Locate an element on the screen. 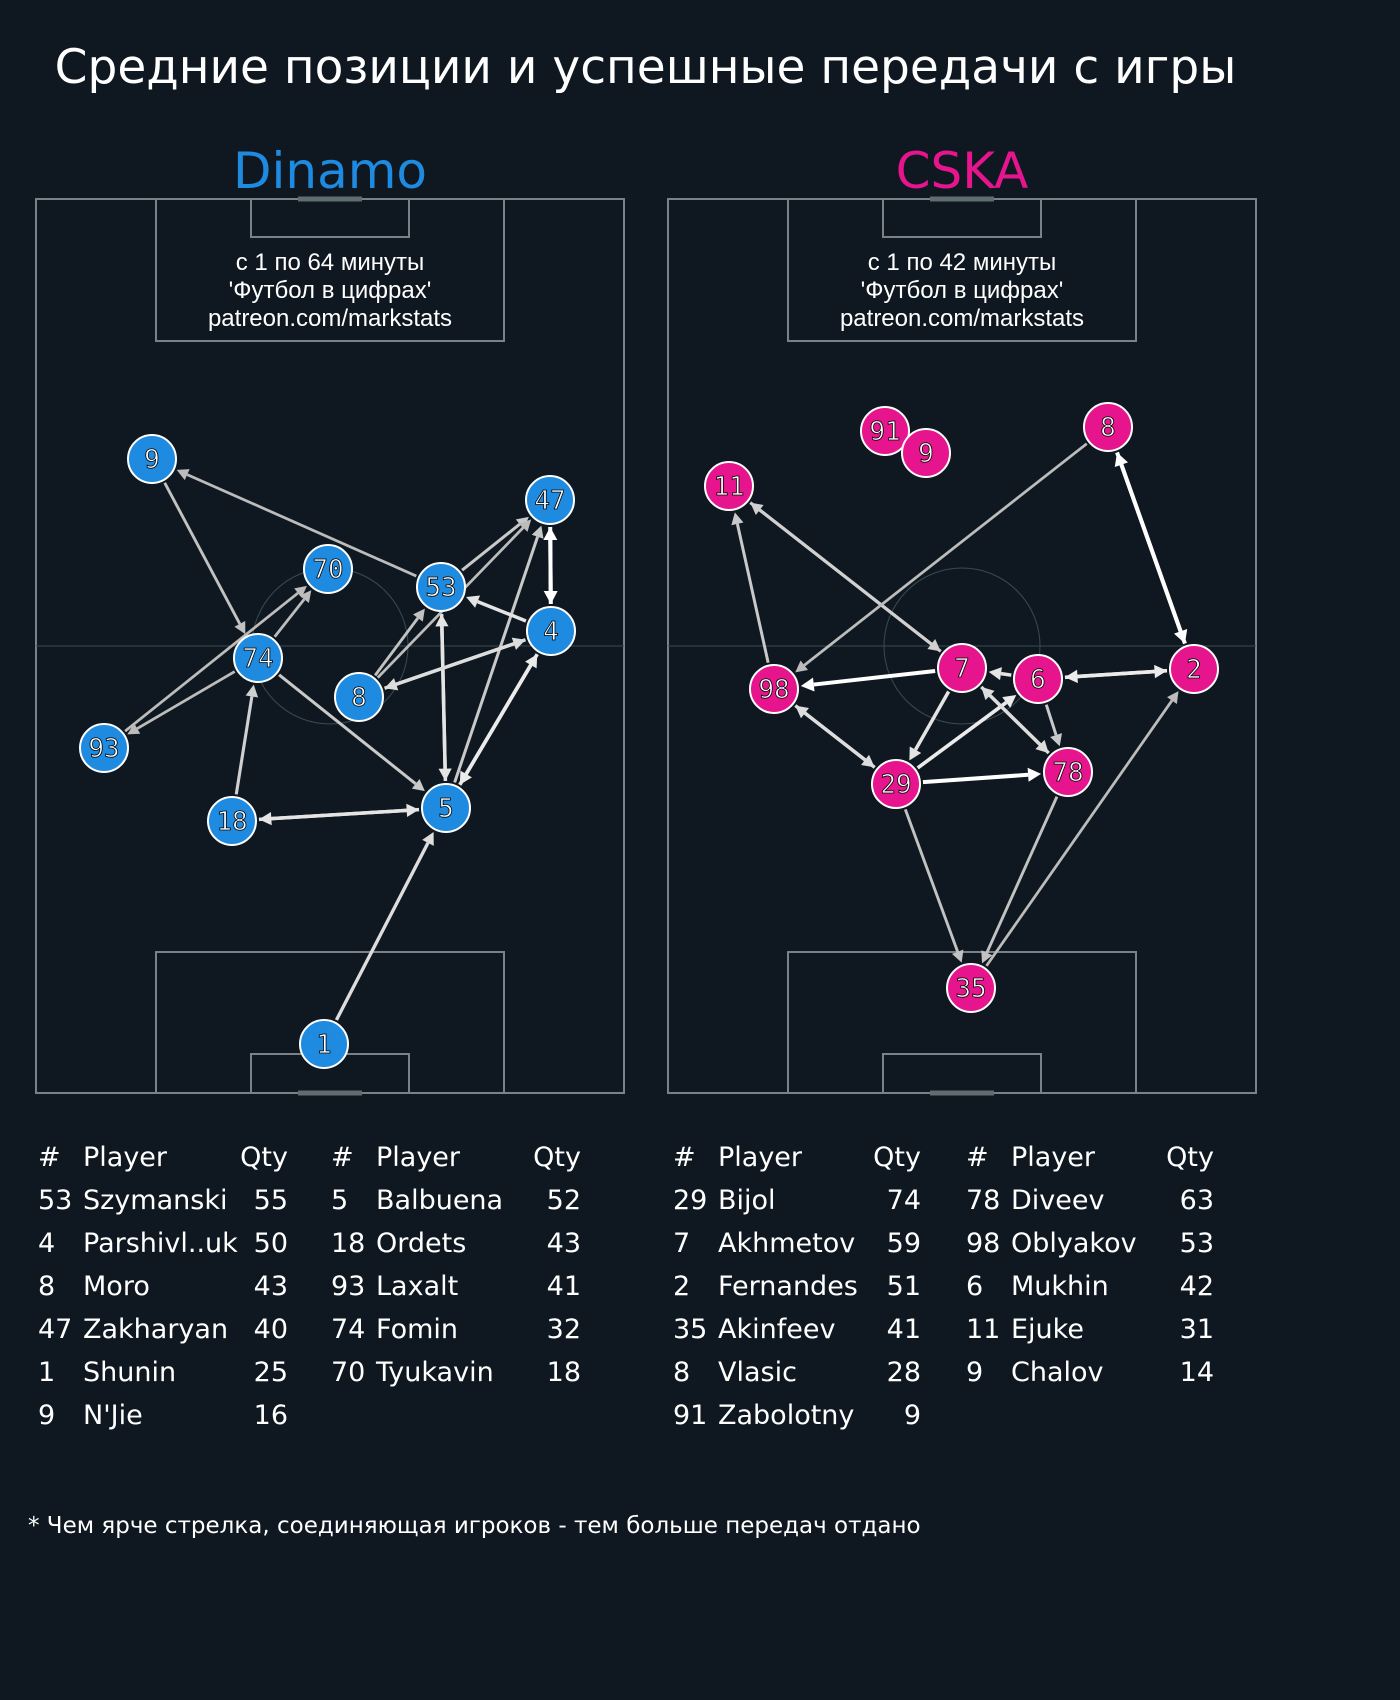  player-marker: 98 is located at coordinates (774, 689).